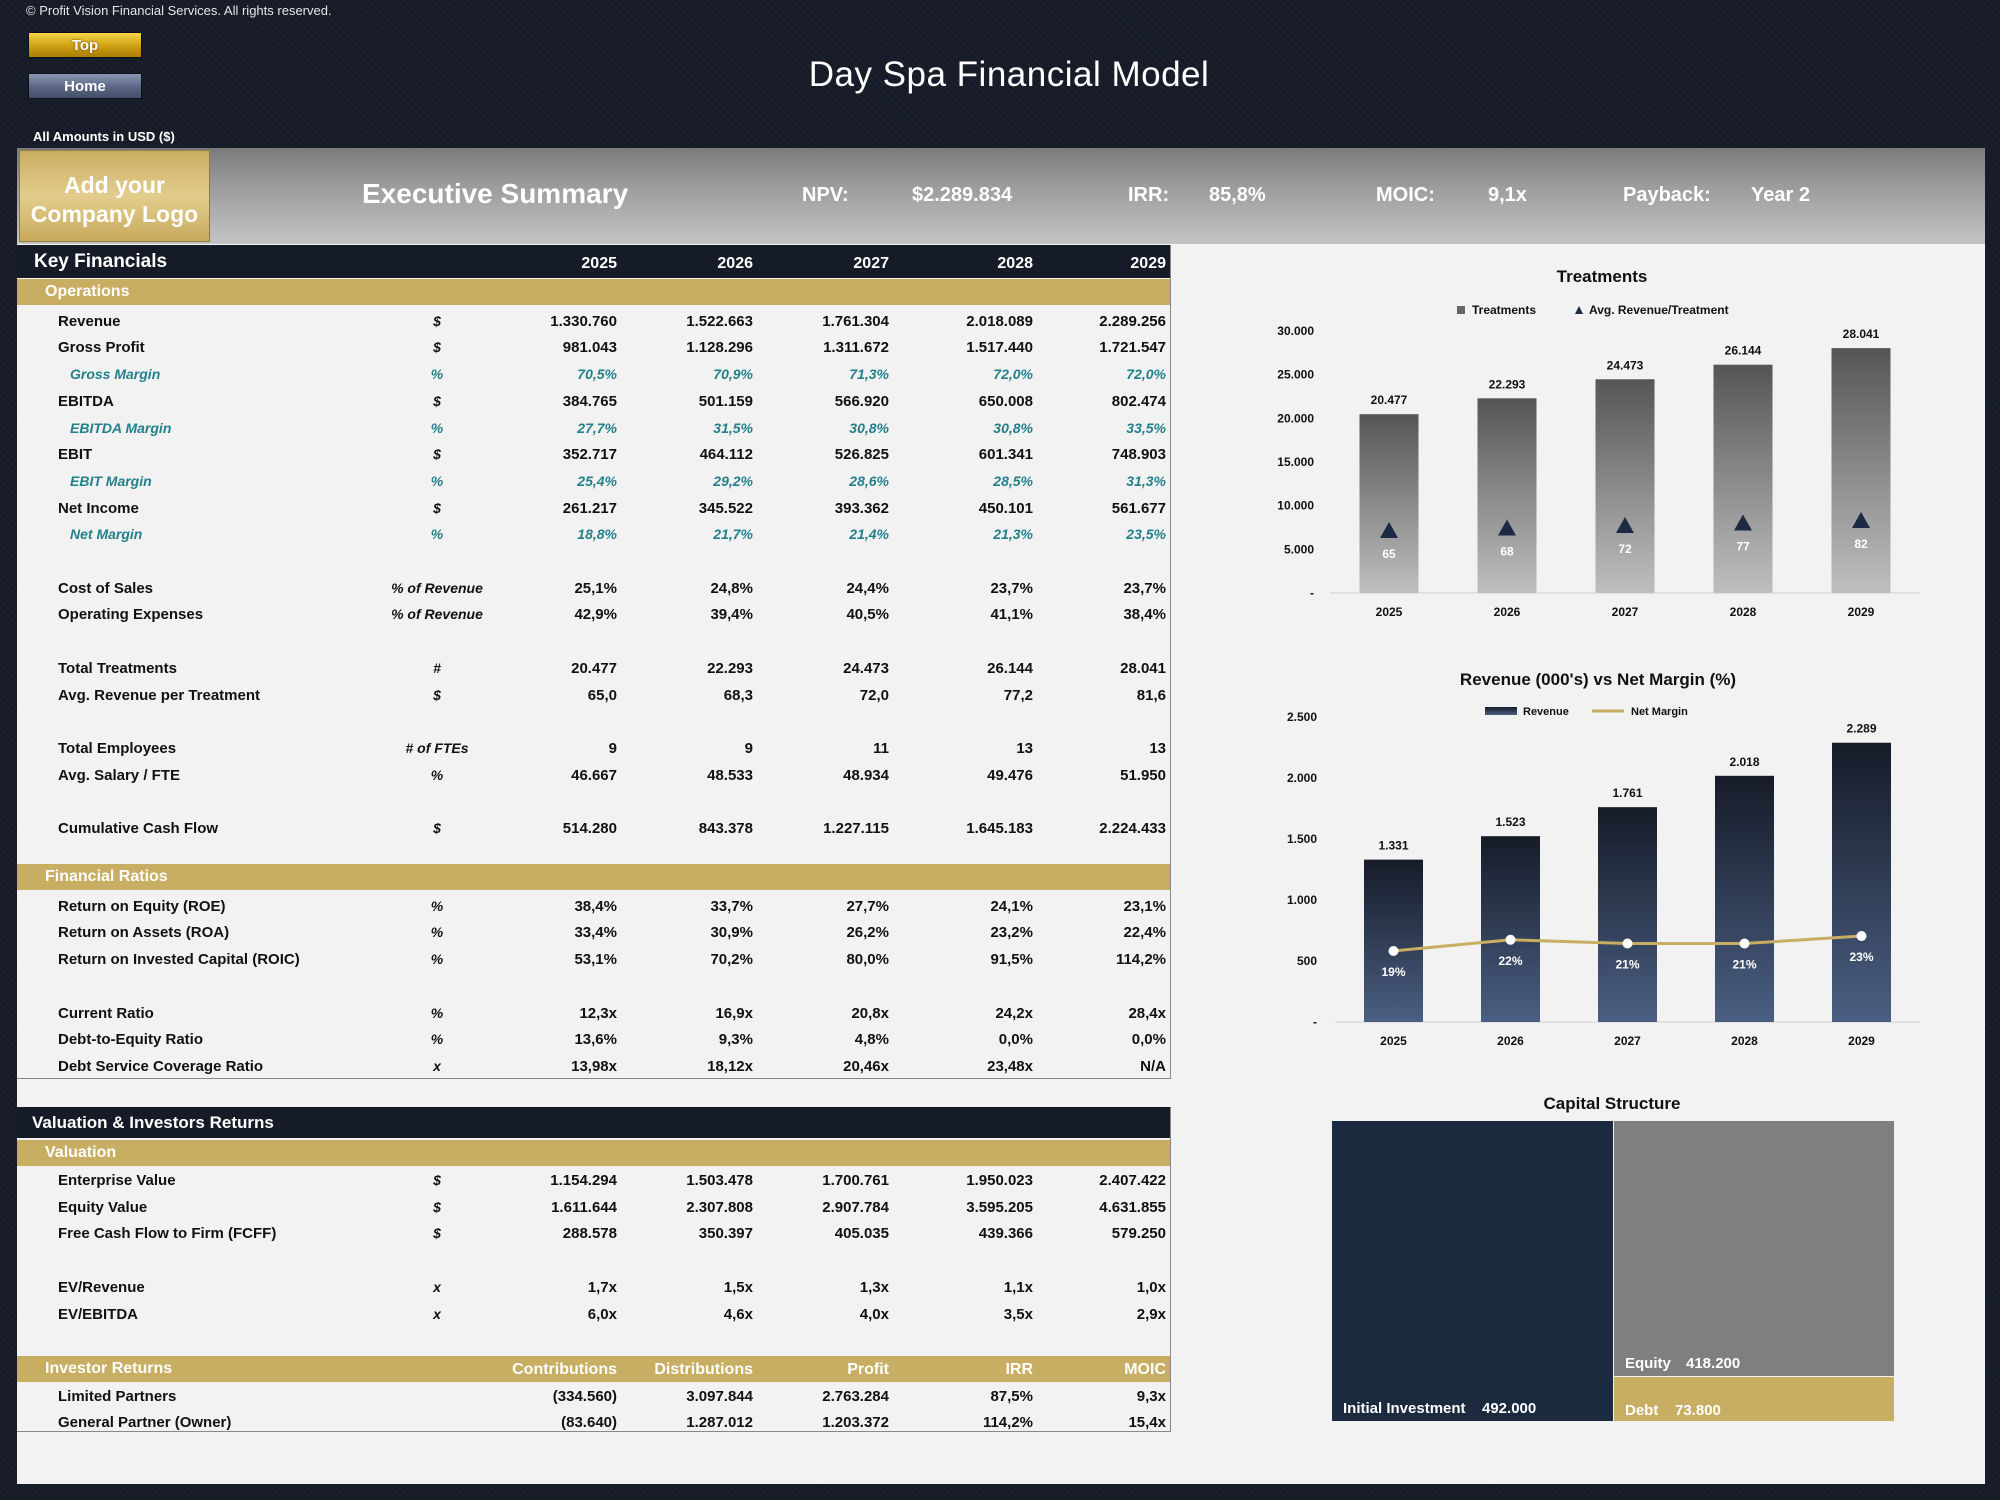 This screenshot has width=2000, height=1500. What do you see at coordinates (861, 455) in the screenshot?
I see `cell-value: 526.825` at bounding box center [861, 455].